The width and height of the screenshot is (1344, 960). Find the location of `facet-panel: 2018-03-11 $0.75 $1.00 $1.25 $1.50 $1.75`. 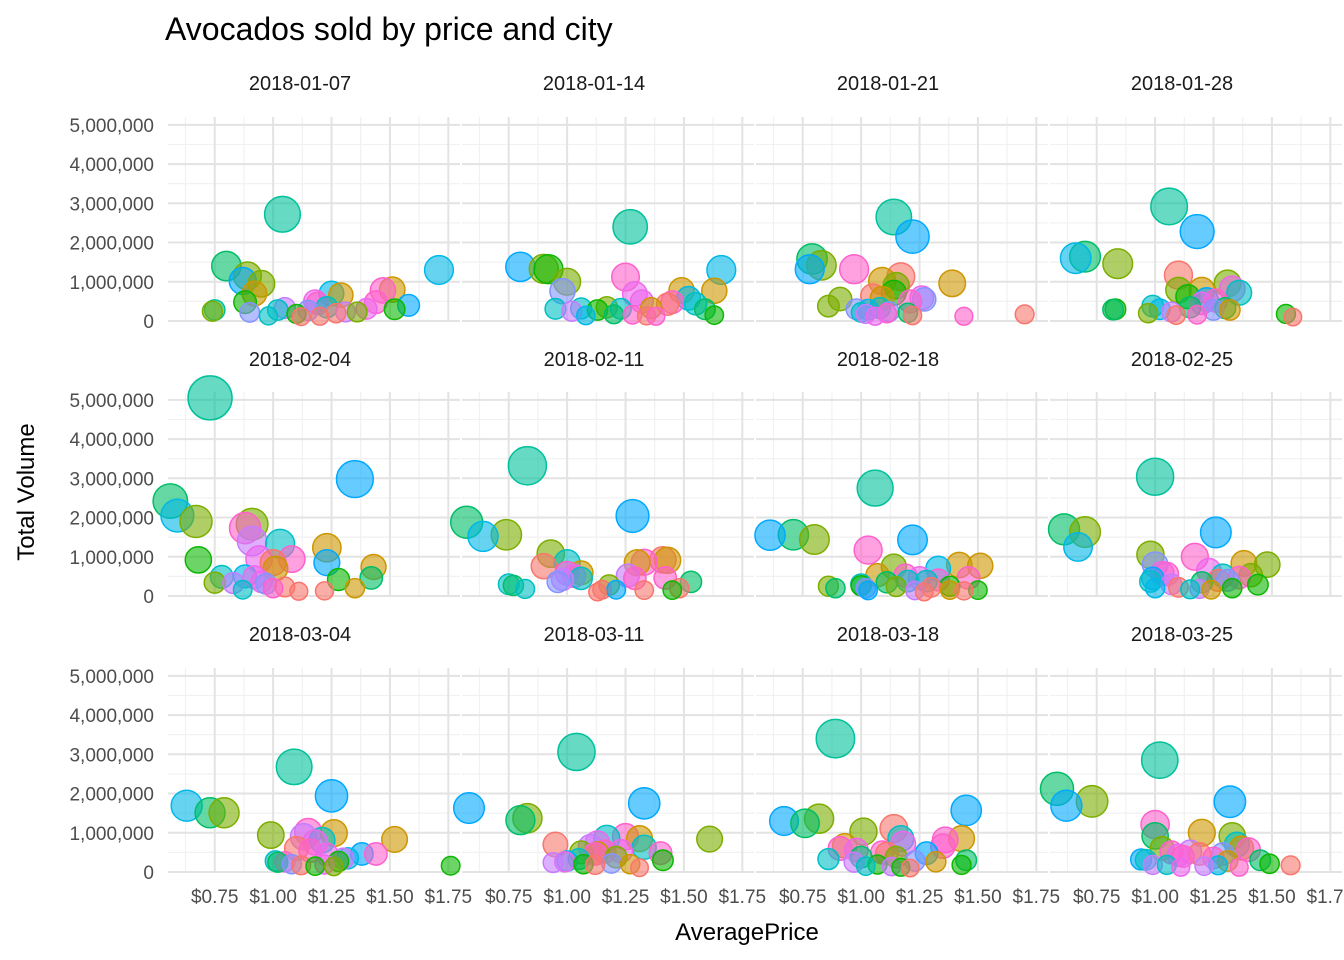

facet-panel: 2018-03-11 $0.75 $1.00 $1.25 $1.50 $1.75 is located at coordinates (609, 766).